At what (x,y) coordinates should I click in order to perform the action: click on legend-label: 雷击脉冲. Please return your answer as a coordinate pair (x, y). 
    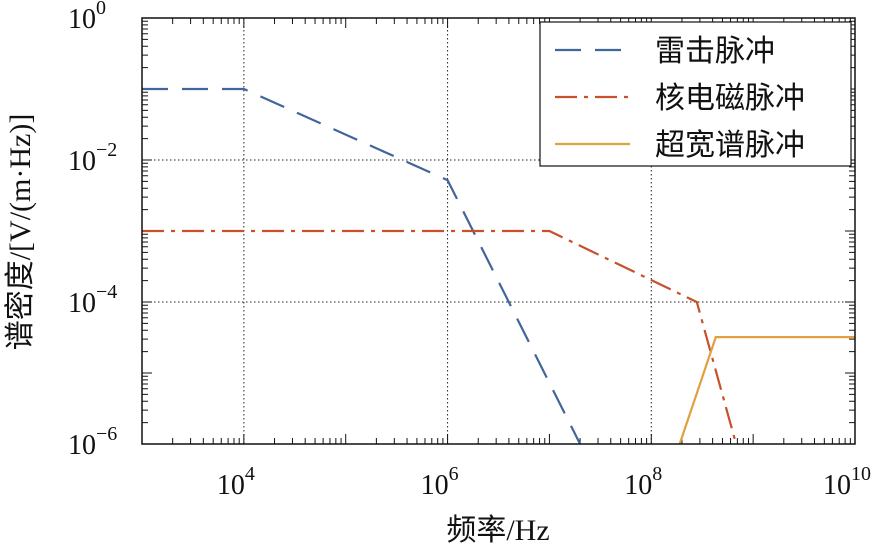
    Looking at the image, I should click on (715, 51).